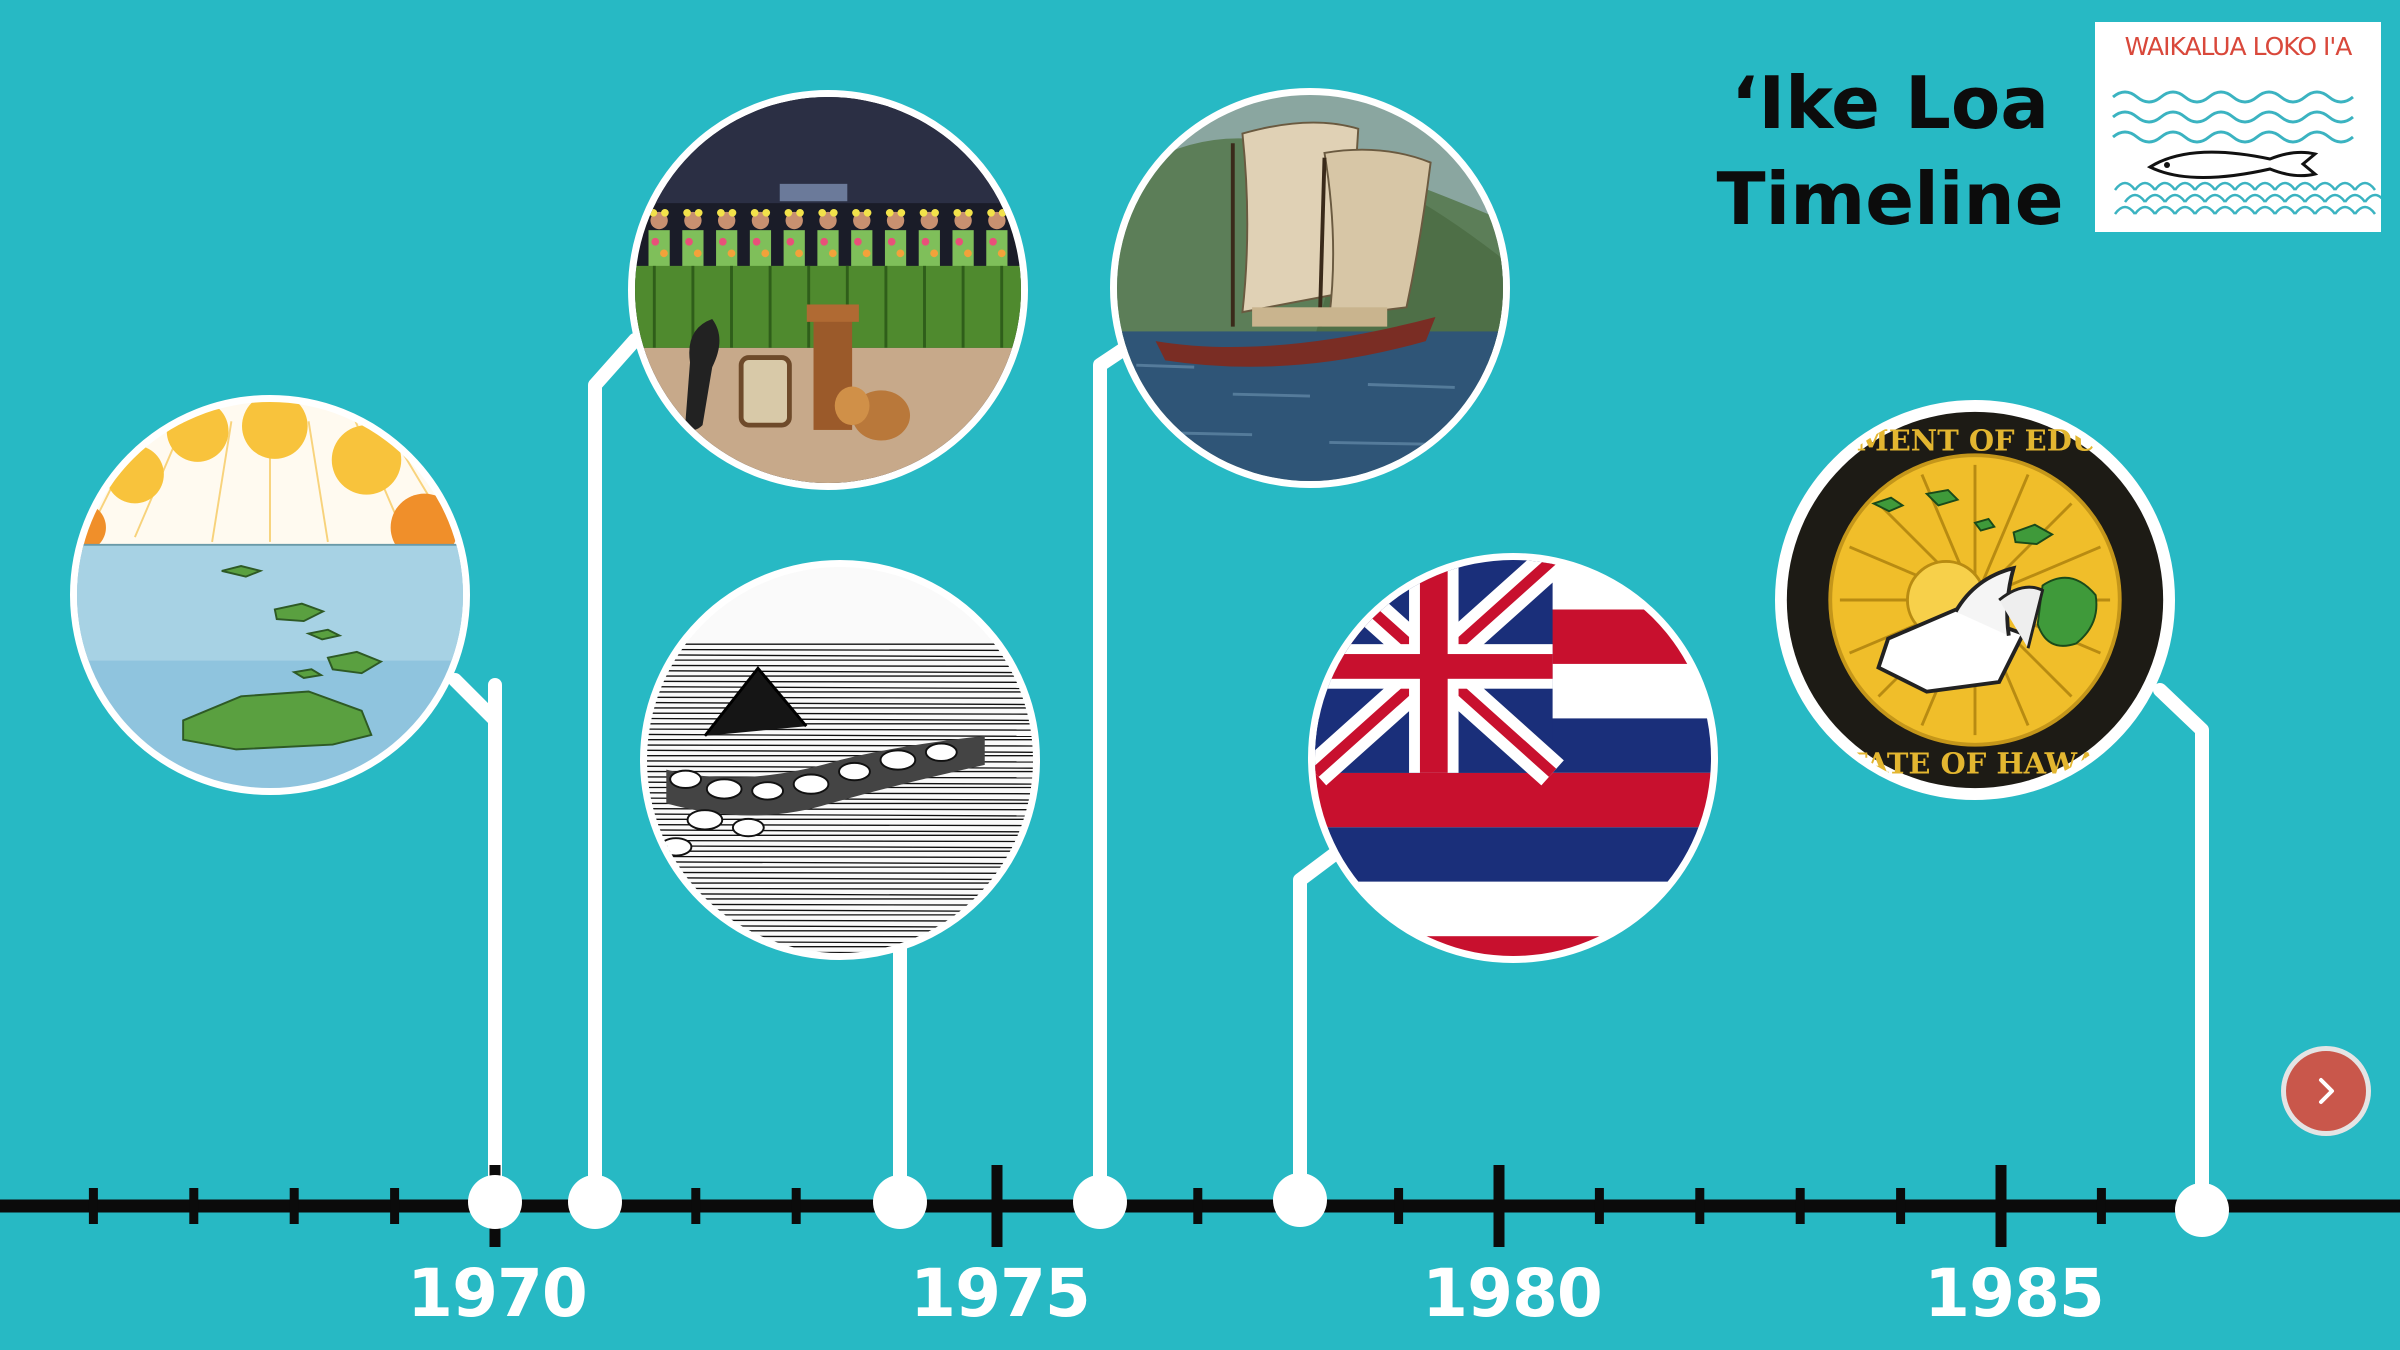 Image resolution: width=2400 pixels, height=1350 pixels. I want to click on event-image-flag, so click(1513, 758).